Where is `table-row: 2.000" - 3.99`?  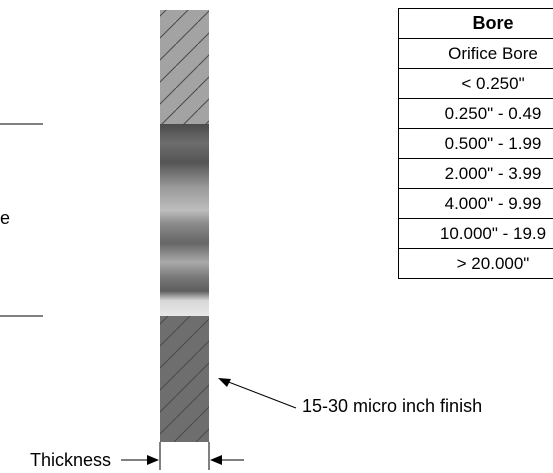
table-row: 2.000" - 3.99 is located at coordinates (475, 173).